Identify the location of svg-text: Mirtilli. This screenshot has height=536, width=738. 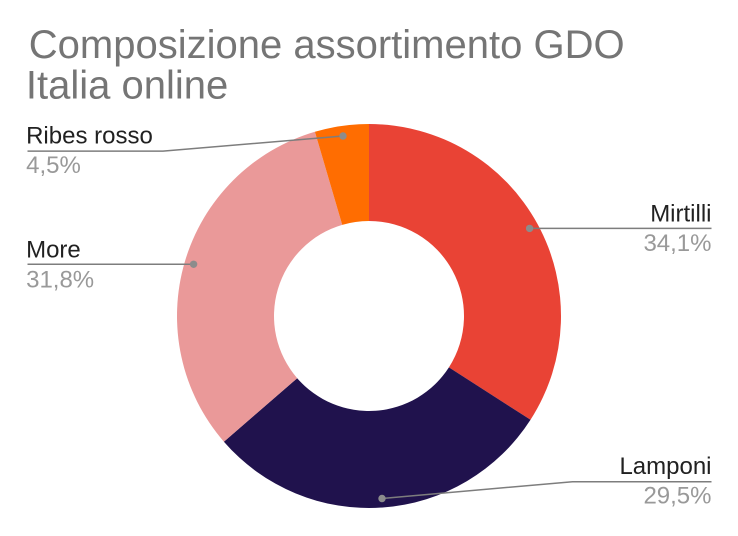
(680, 214).